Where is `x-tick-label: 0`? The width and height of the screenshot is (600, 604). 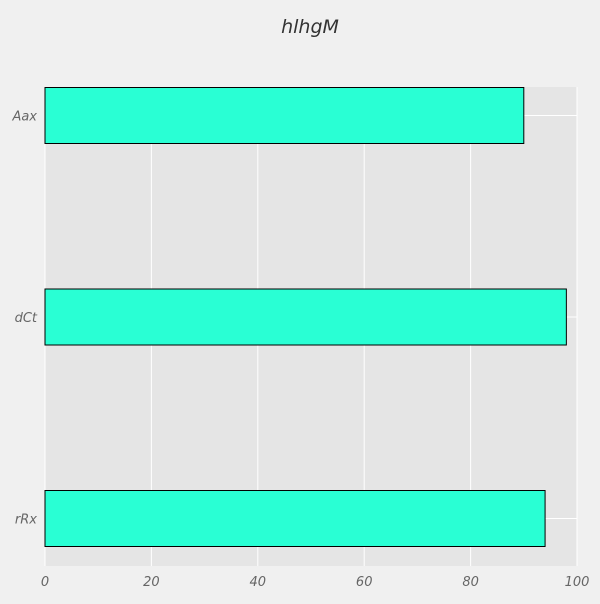
x-tick-label: 0 is located at coordinates (45, 582).